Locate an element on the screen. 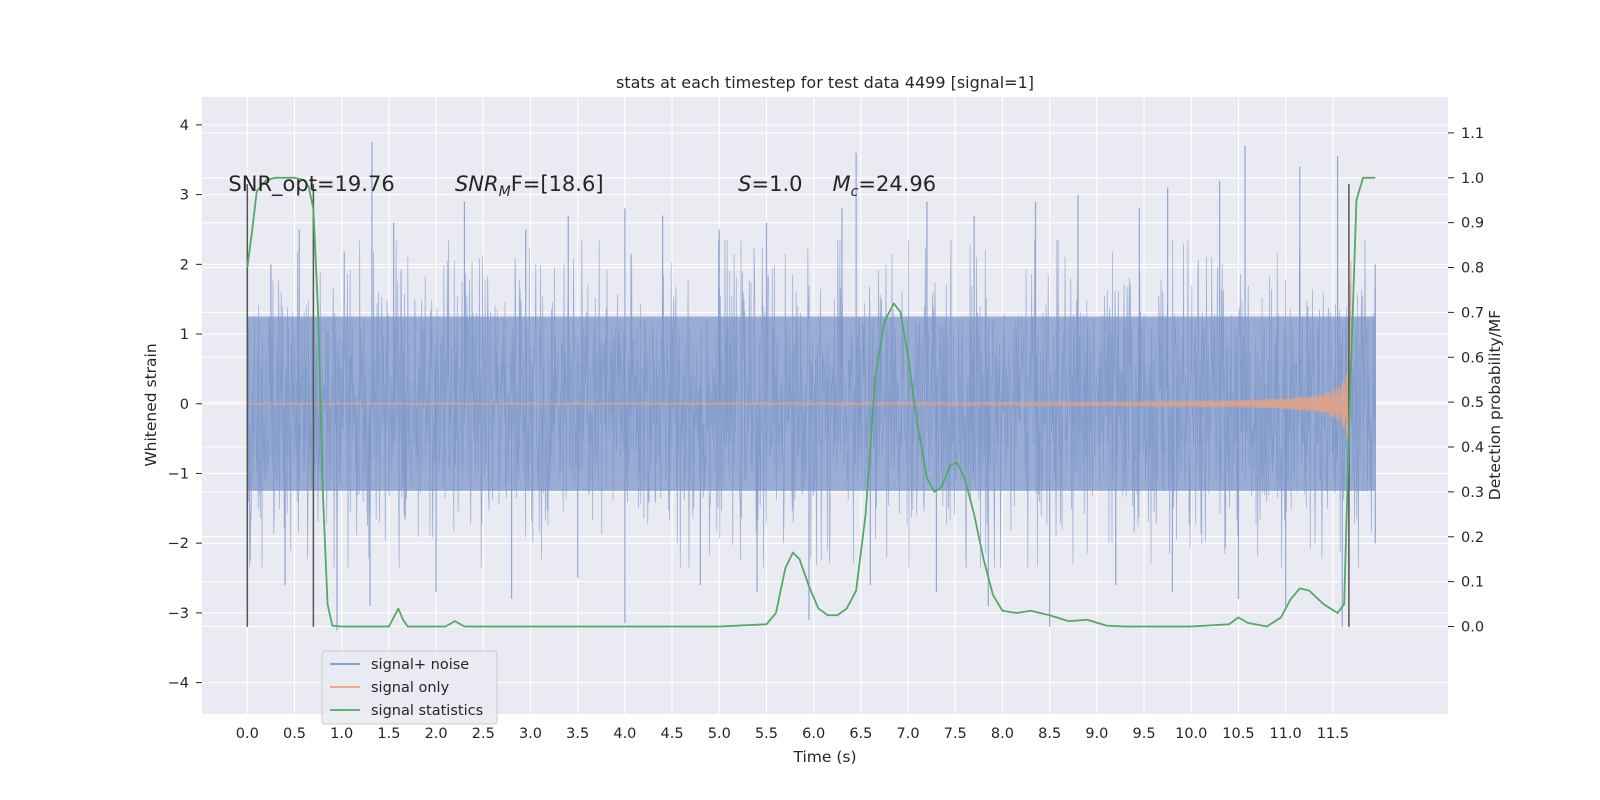 The height and width of the screenshot is (800, 1600). y2-tick-label-0-3: 0.3 is located at coordinates (1472, 493).